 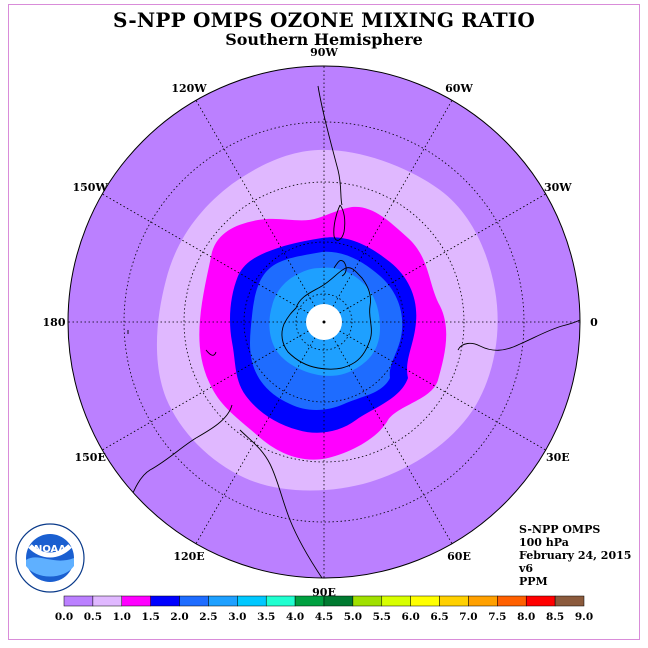 What do you see at coordinates (526, 617) in the screenshot?
I see `colorbar-tick-label: 8.0` at bounding box center [526, 617].